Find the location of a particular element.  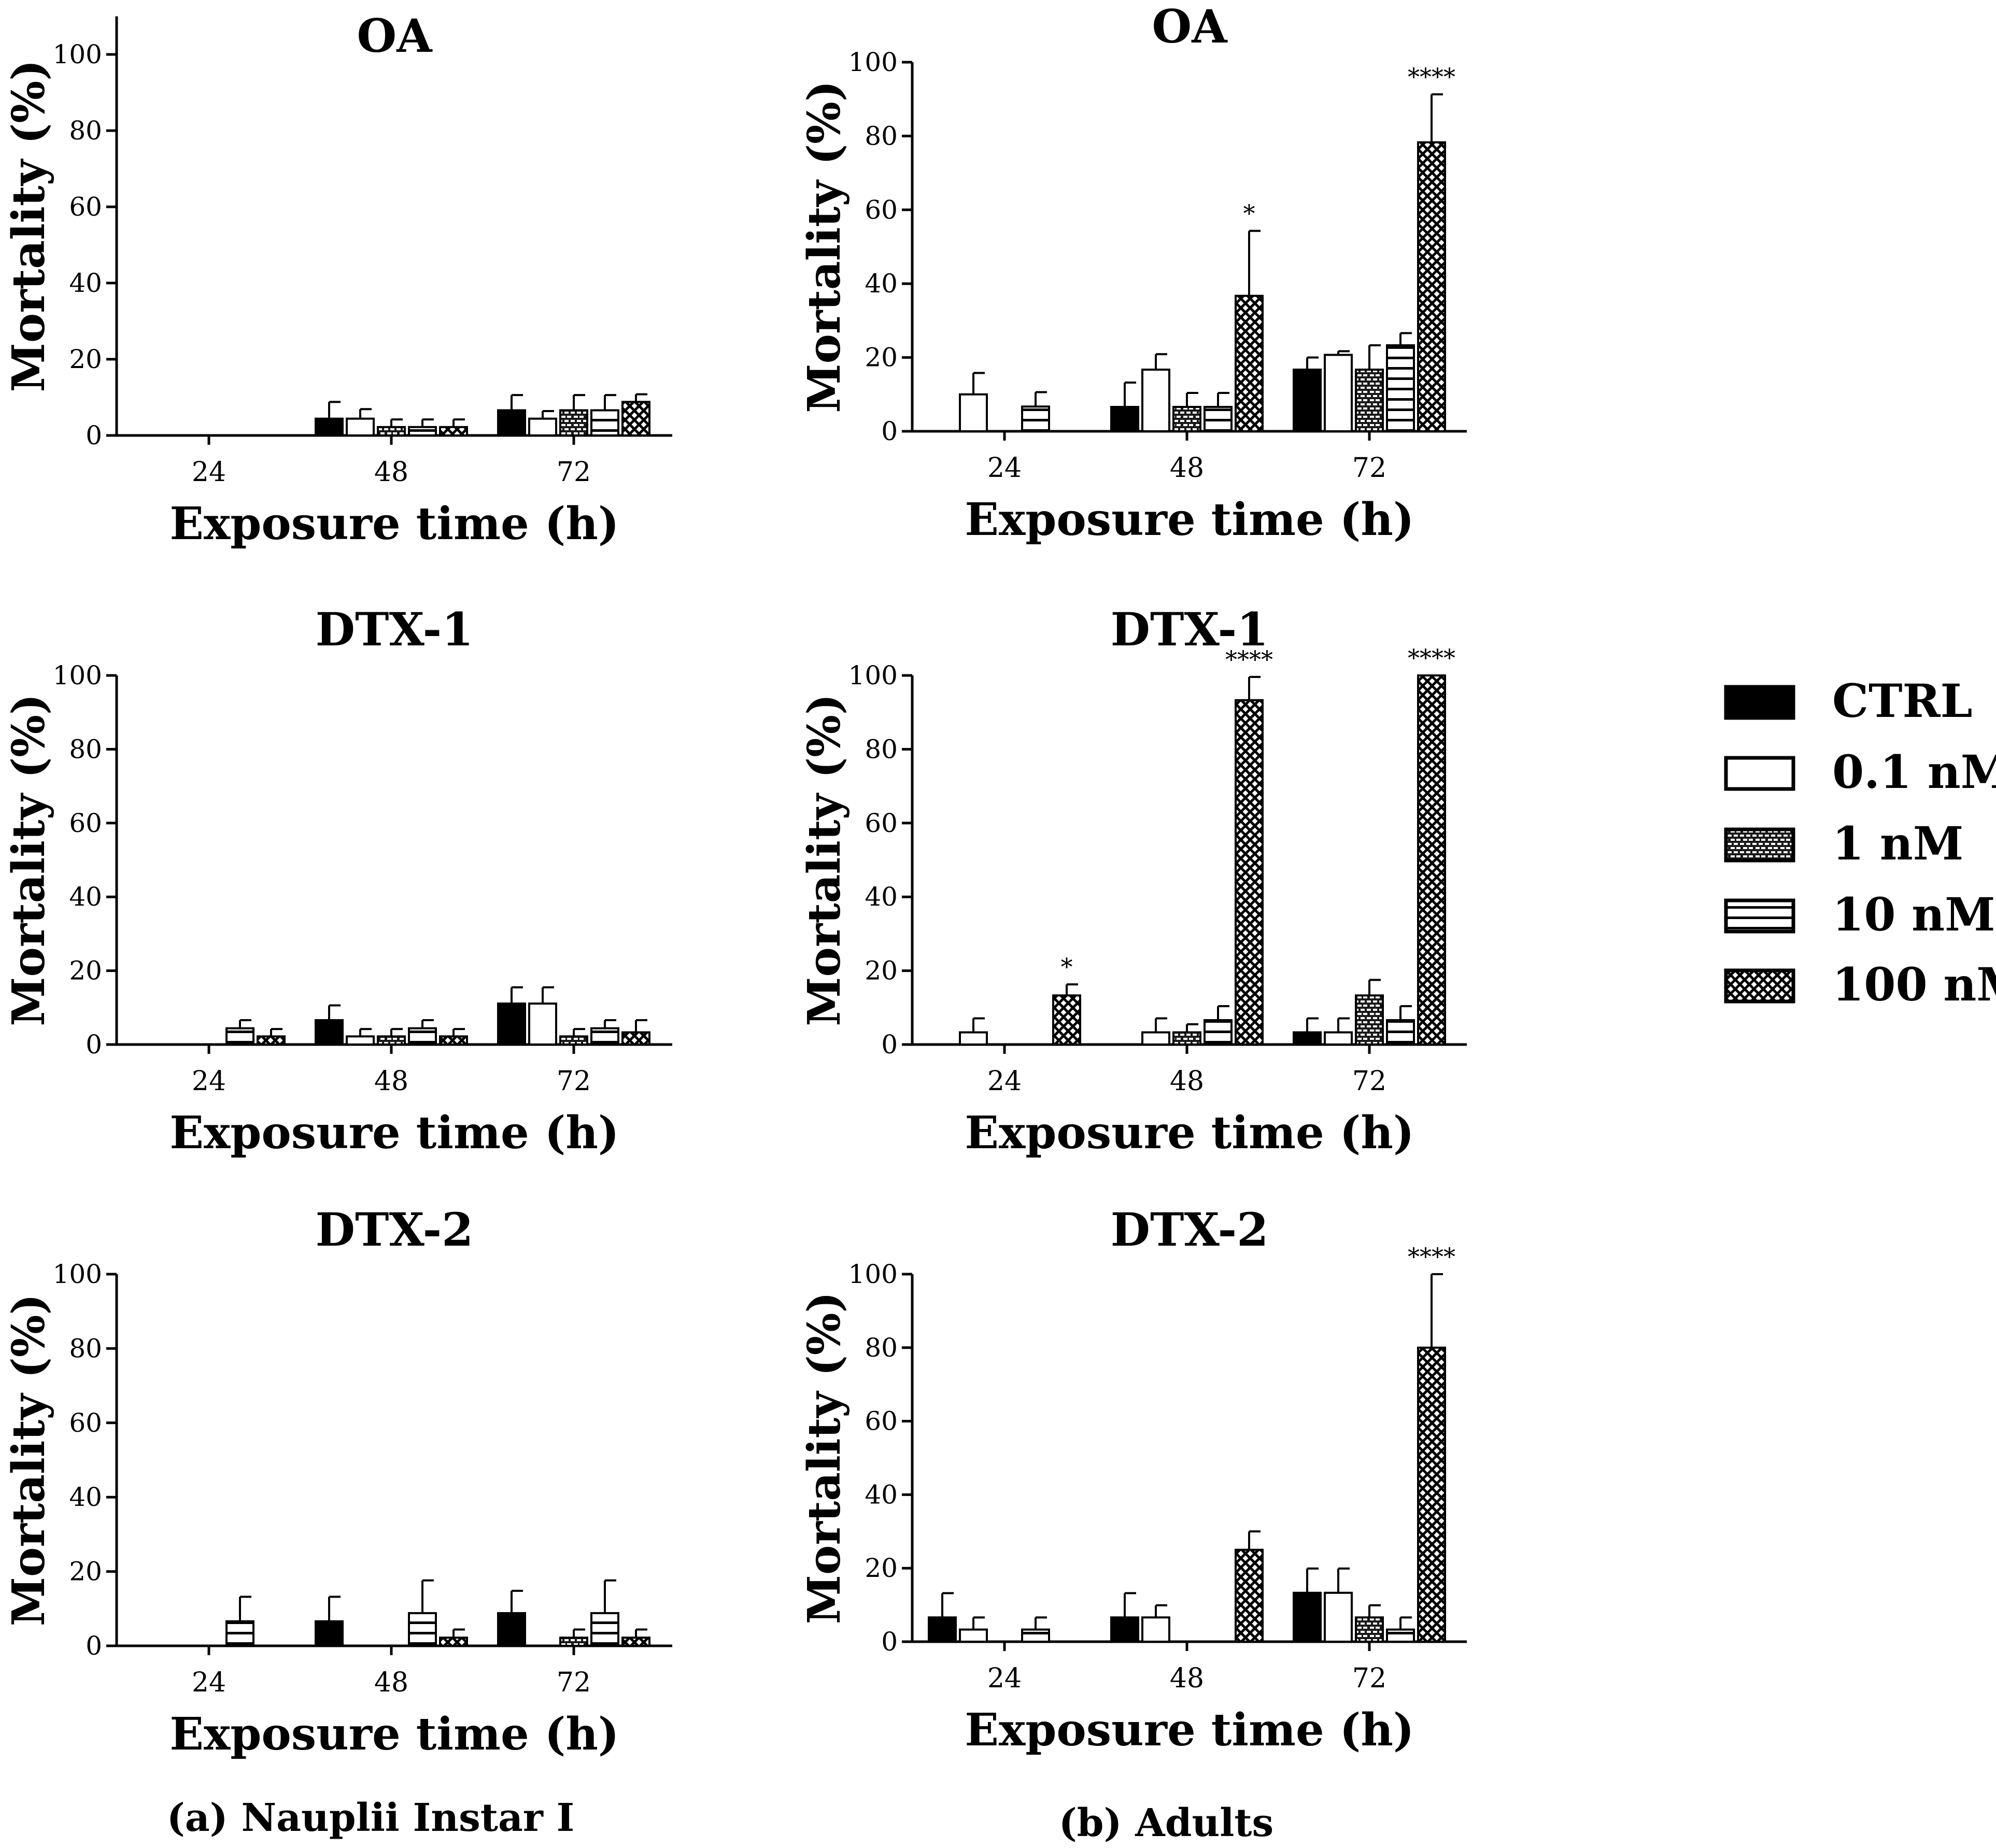

legend-swatch-10-nm is located at coordinates (1759, 916).